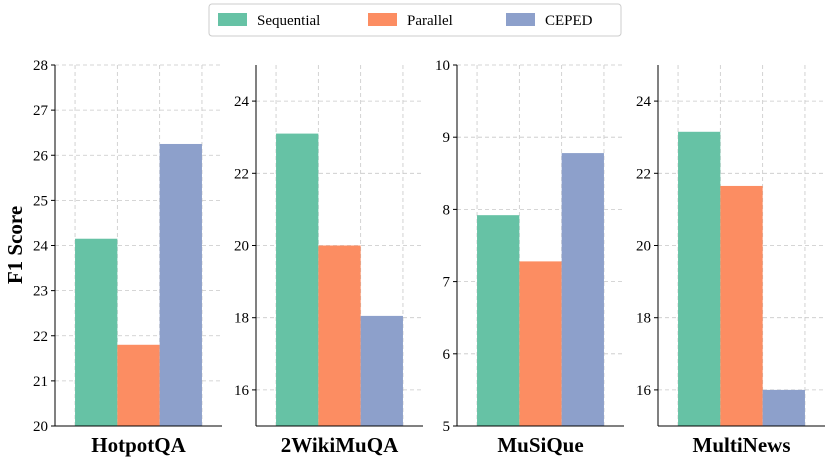 This screenshot has height=464, width=831. What do you see at coordinates (498, 320) in the screenshot?
I see `bar-musique-sequential` at bounding box center [498, 320].